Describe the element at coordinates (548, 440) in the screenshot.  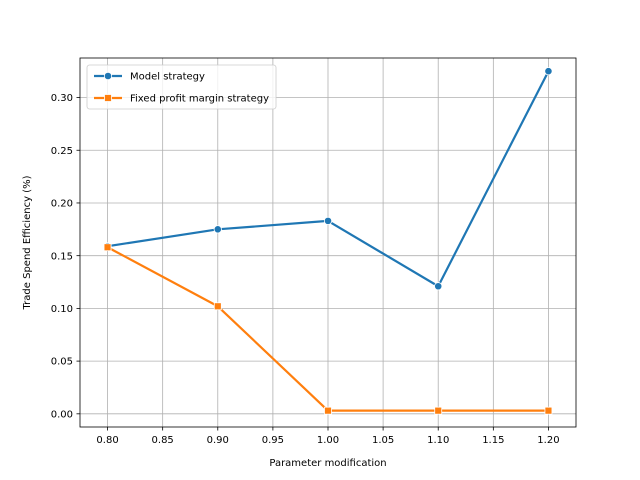
I see `x-tick-label: 1.20` at that location.